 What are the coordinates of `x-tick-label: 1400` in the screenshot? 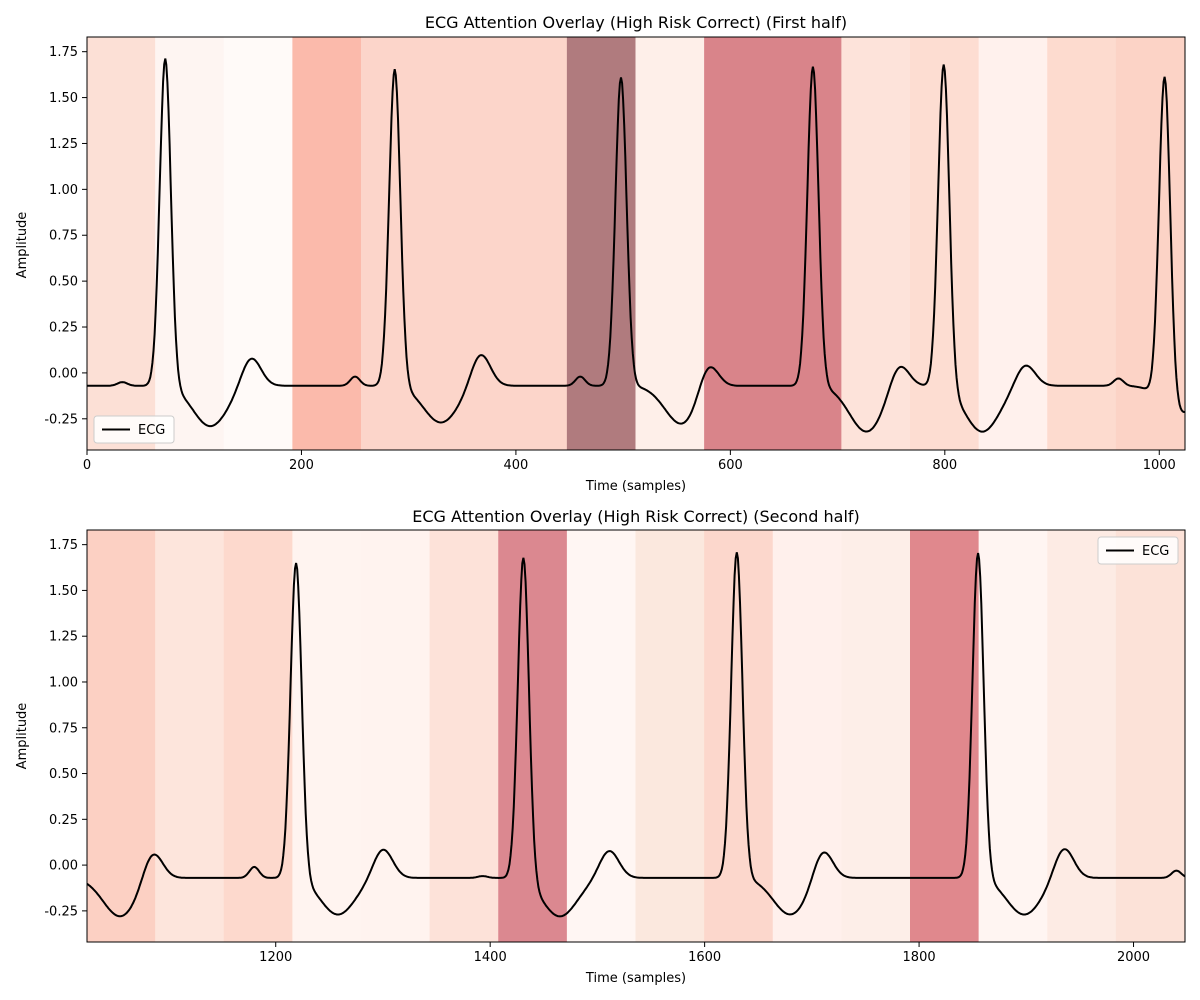 It's located at (490, 957).